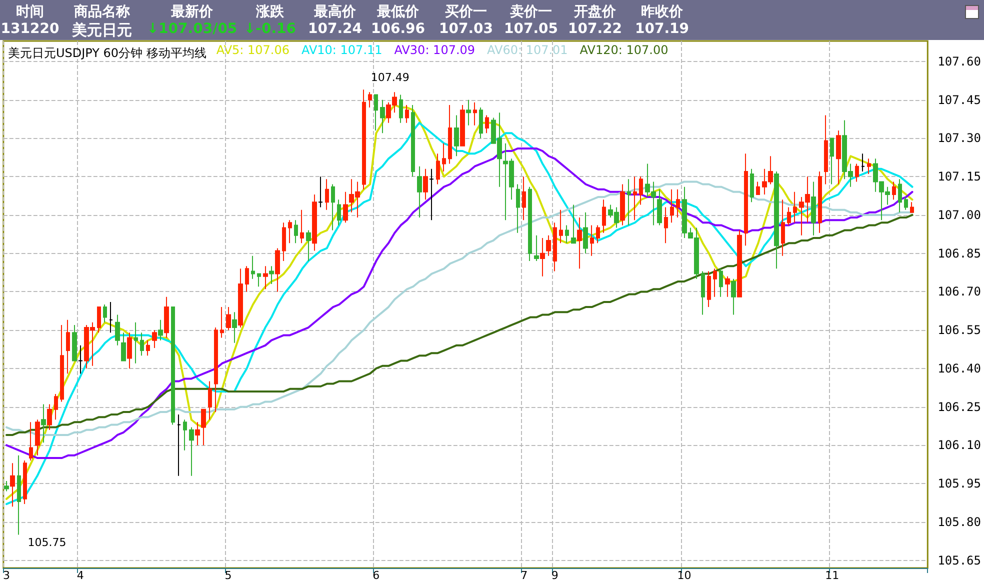  I want to click on text: ↓107.03/05, so click(192, 29).